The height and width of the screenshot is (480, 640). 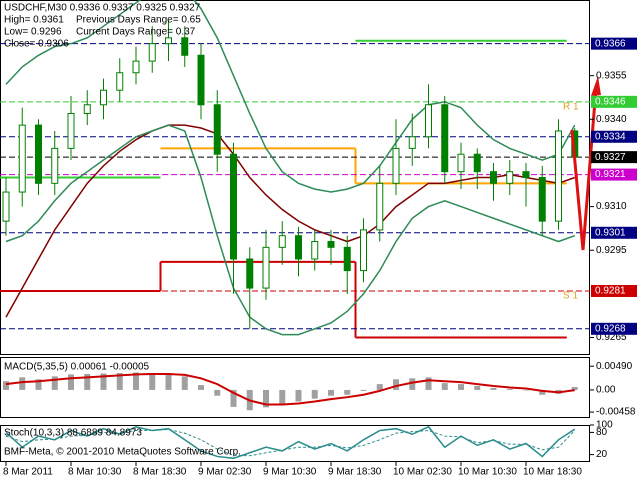 What do you see at coordinates (610, 43) in the screenshot?
I see `price-box-label: 0.9366` at bounding box center [610, 43].